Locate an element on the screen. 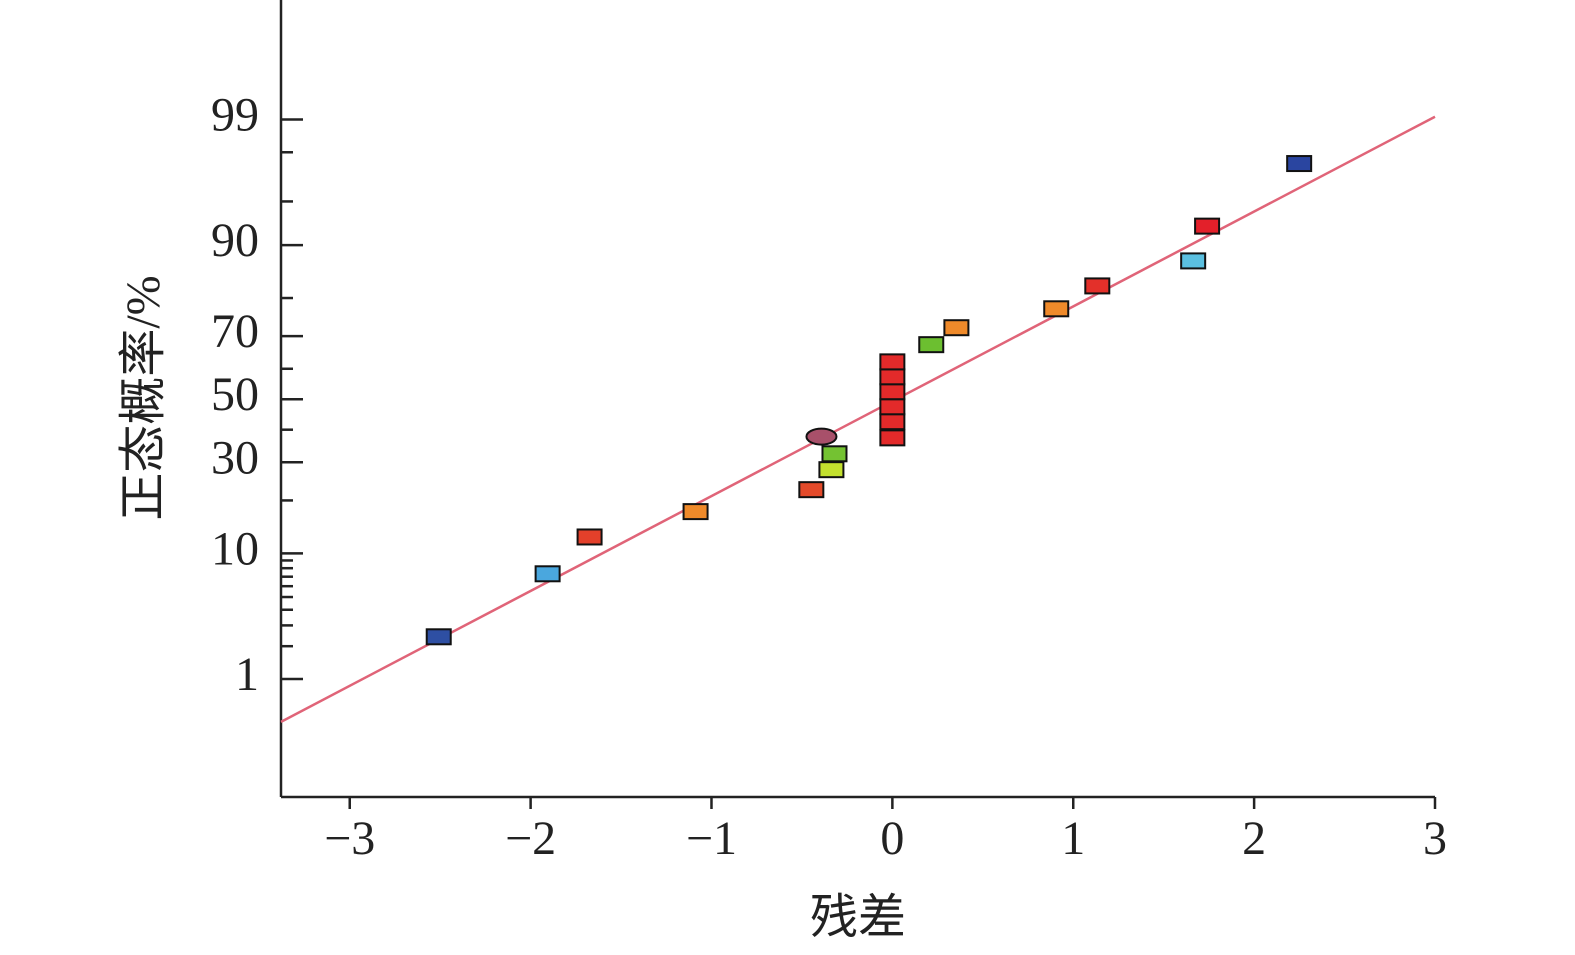 The height and width of the screenshot is (955, 1575). x-tick-label: −2 is located at coordinates (530, 838).